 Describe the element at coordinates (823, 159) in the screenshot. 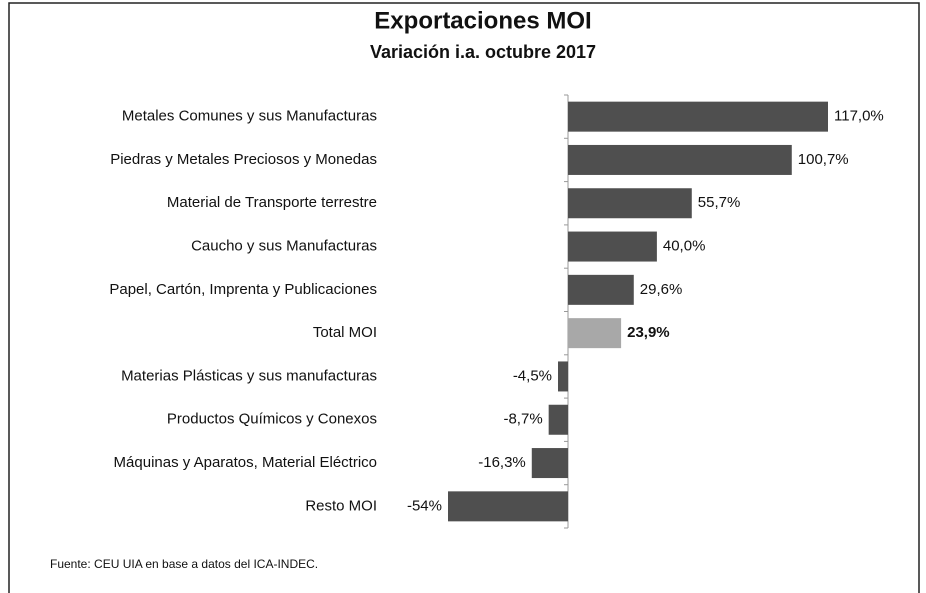

I see `value-label: 100,7%` at that location.